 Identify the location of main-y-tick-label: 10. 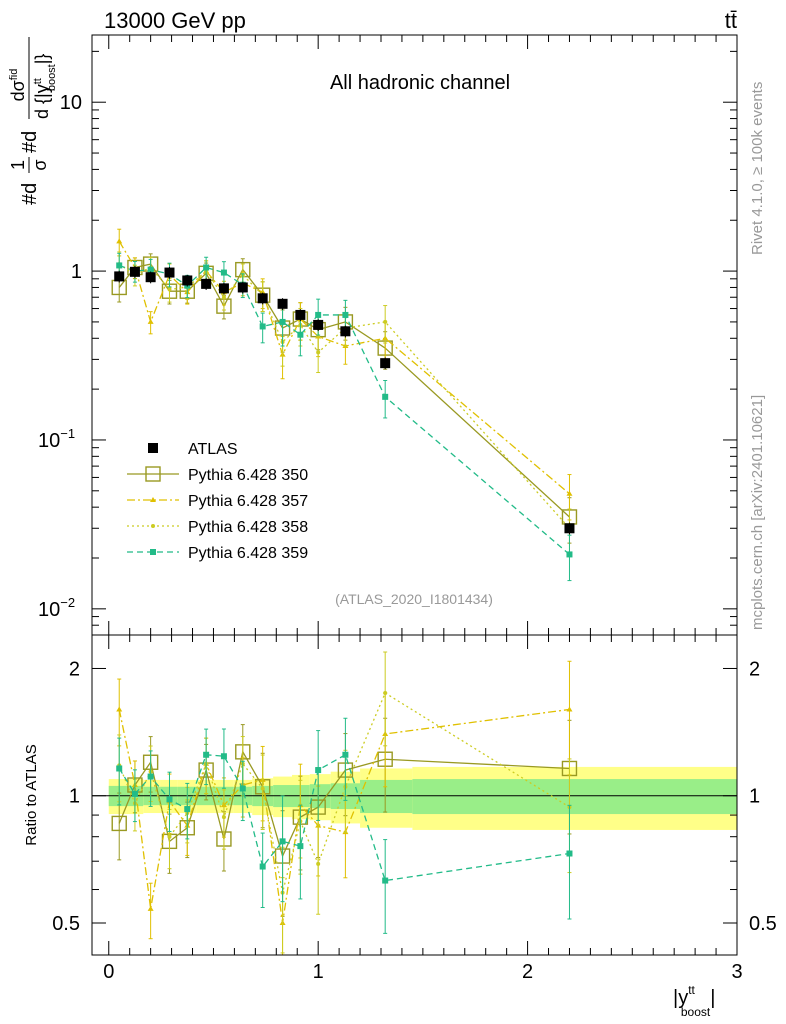
(71, 103).